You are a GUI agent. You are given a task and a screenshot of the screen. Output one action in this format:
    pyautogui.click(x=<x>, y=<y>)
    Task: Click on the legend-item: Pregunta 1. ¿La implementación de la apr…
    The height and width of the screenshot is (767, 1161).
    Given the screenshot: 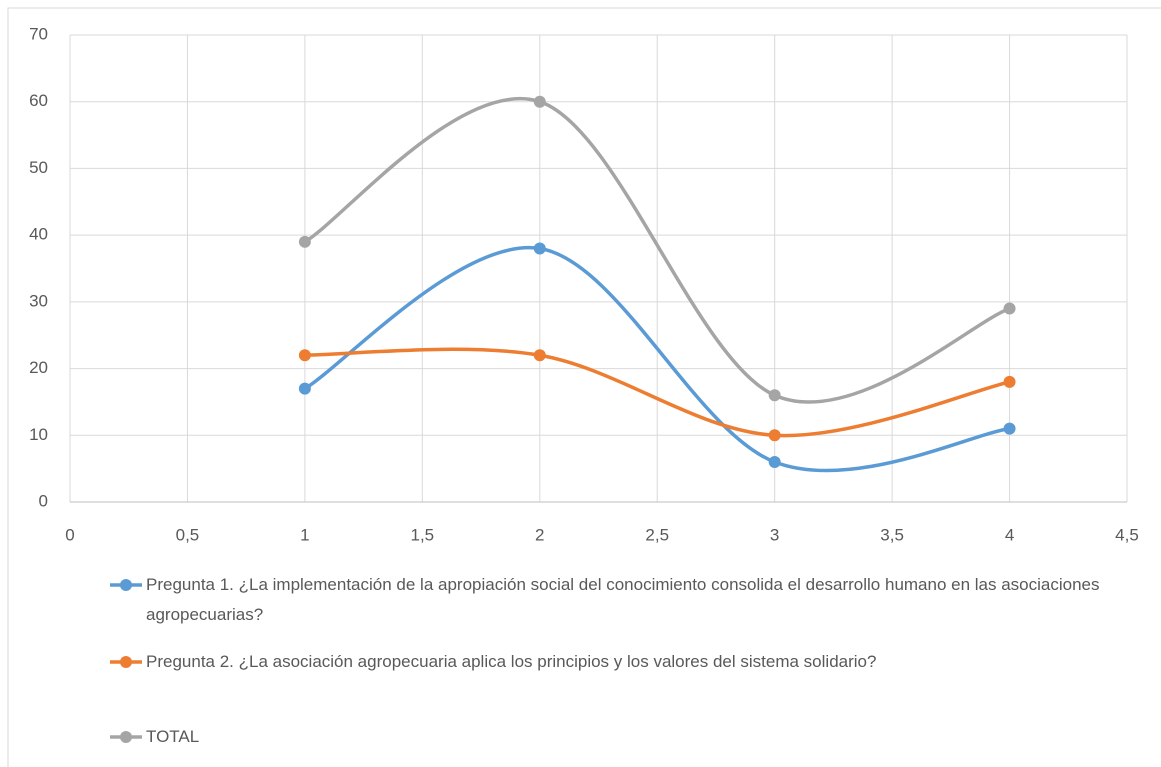 What is the action you would take?
    pyautogui.click(x=609, y=600)
    